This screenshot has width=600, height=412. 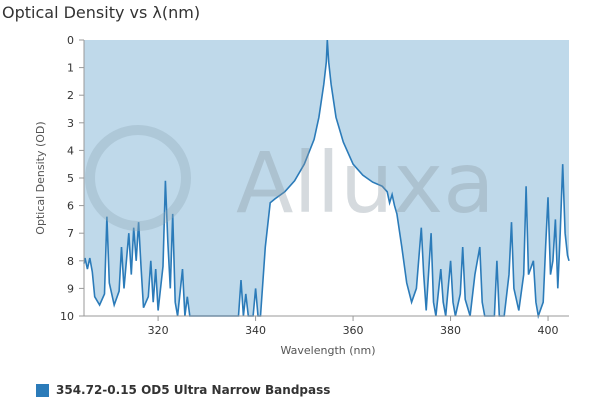 I want to click on legend-swatch, so click(x=42, y=390).